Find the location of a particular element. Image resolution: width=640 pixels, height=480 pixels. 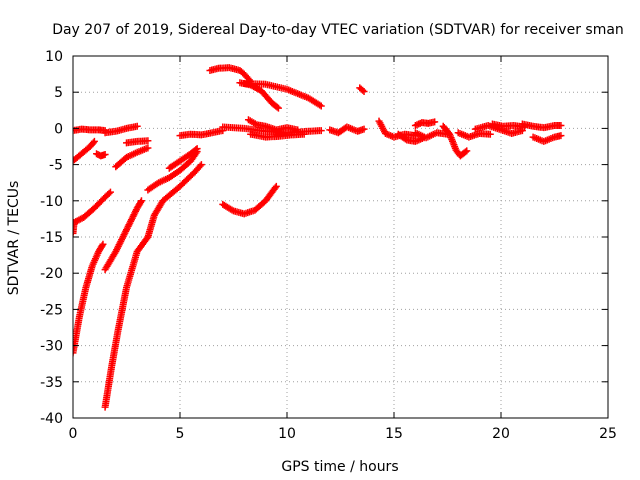

y-tick-label: -5 is located at coordinates (56, 166).